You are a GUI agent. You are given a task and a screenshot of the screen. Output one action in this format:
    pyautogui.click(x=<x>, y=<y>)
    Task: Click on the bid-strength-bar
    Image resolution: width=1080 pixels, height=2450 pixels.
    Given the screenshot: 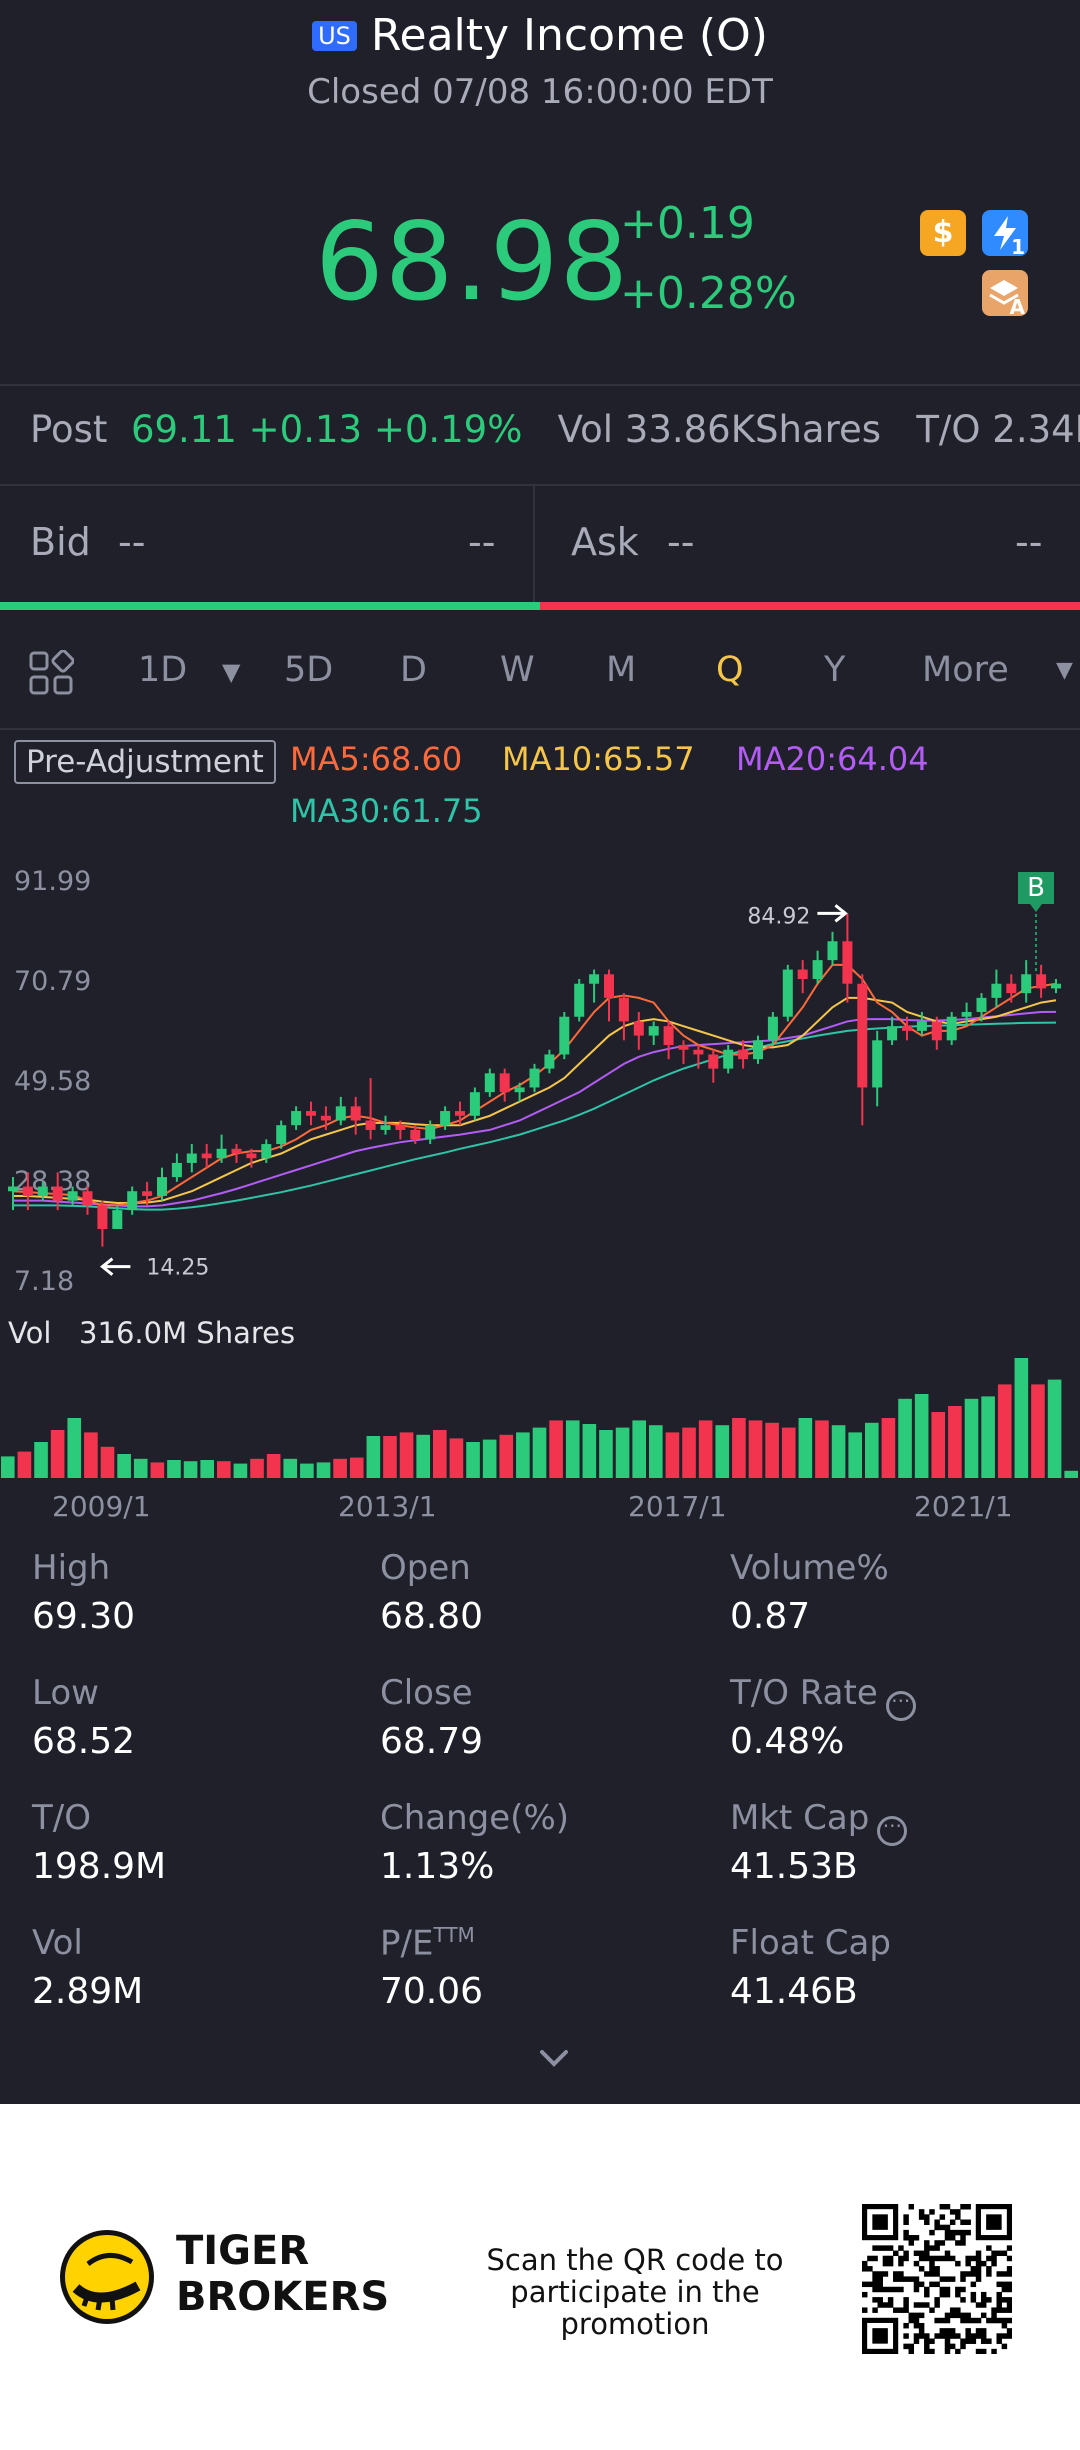 What is the action you would take?
    pyautogui.click(x=270, y=606)
    